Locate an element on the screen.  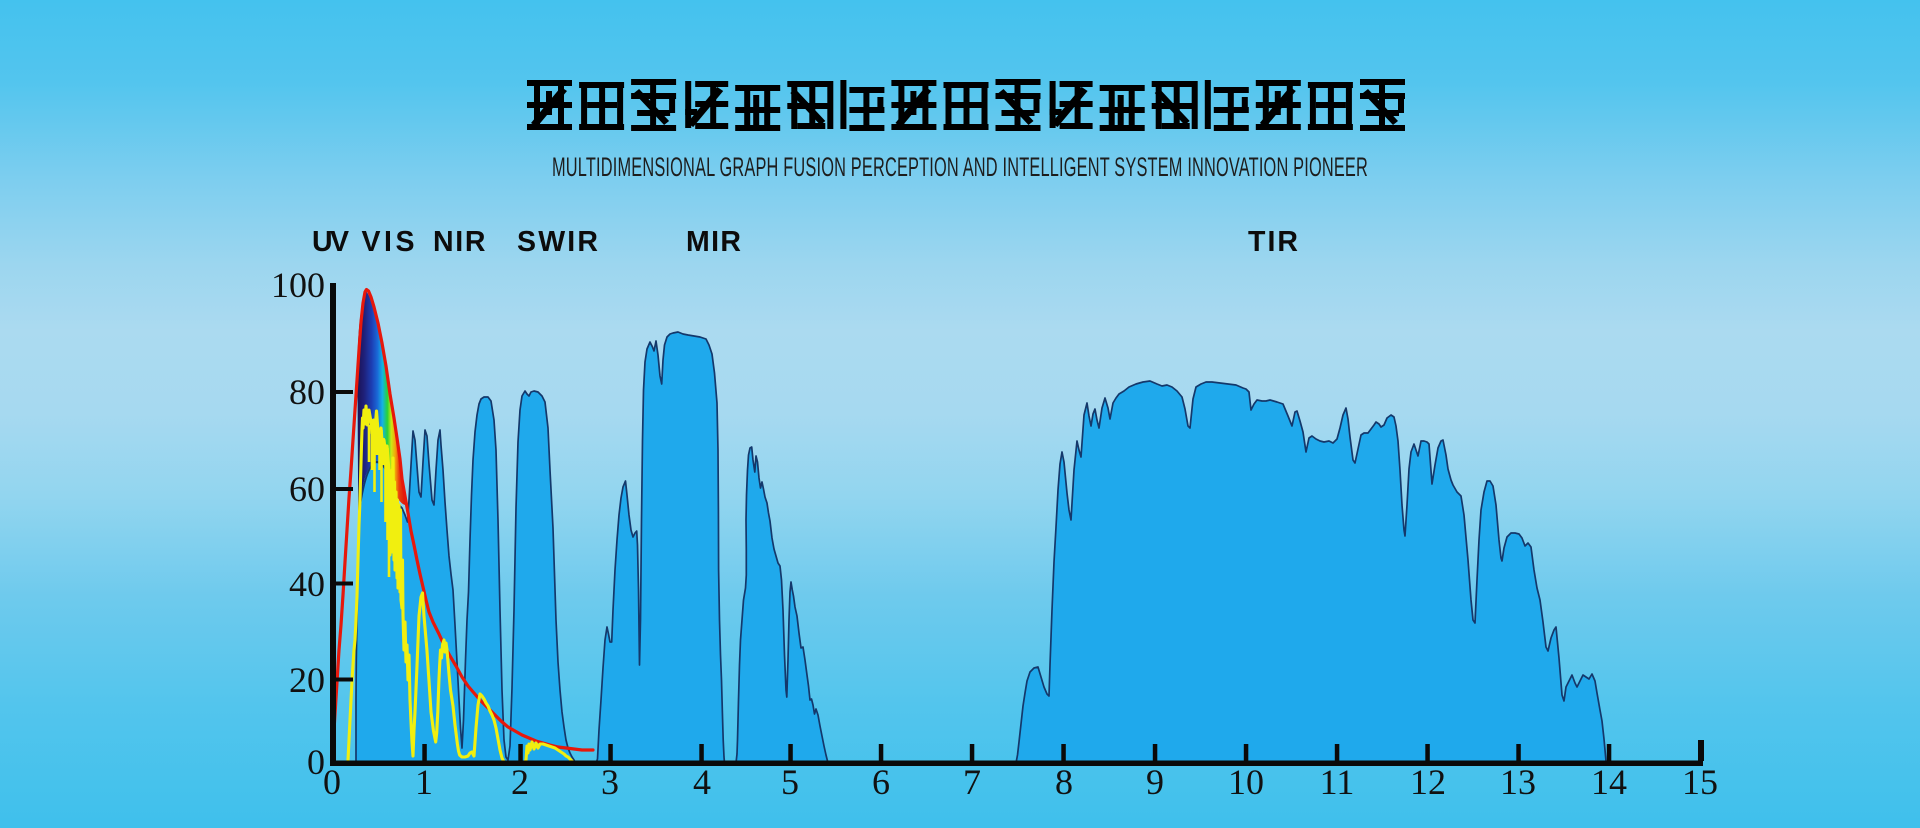
svg-text: 3 is located at coordinates (610, 782).